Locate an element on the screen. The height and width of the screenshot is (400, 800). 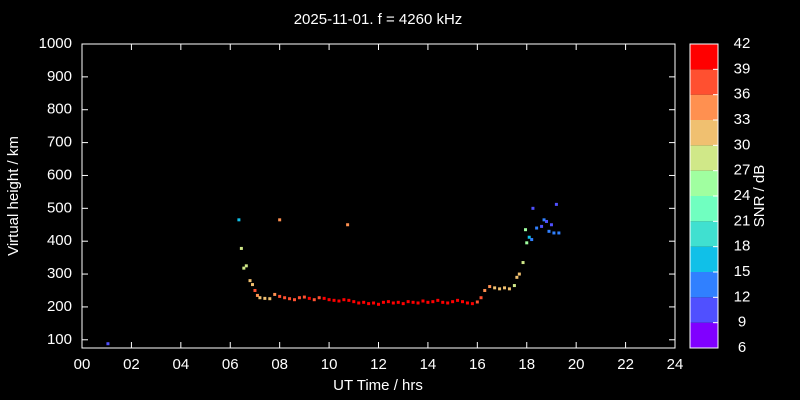
colorbar-tick-label: 6 is located at coordinates (742, 347).